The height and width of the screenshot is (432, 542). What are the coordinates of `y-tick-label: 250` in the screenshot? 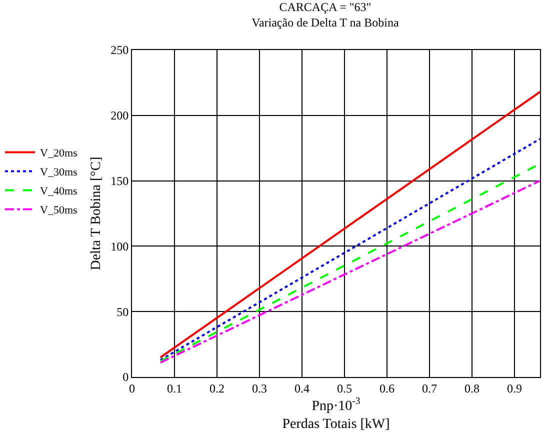 It's located at (119, 50).